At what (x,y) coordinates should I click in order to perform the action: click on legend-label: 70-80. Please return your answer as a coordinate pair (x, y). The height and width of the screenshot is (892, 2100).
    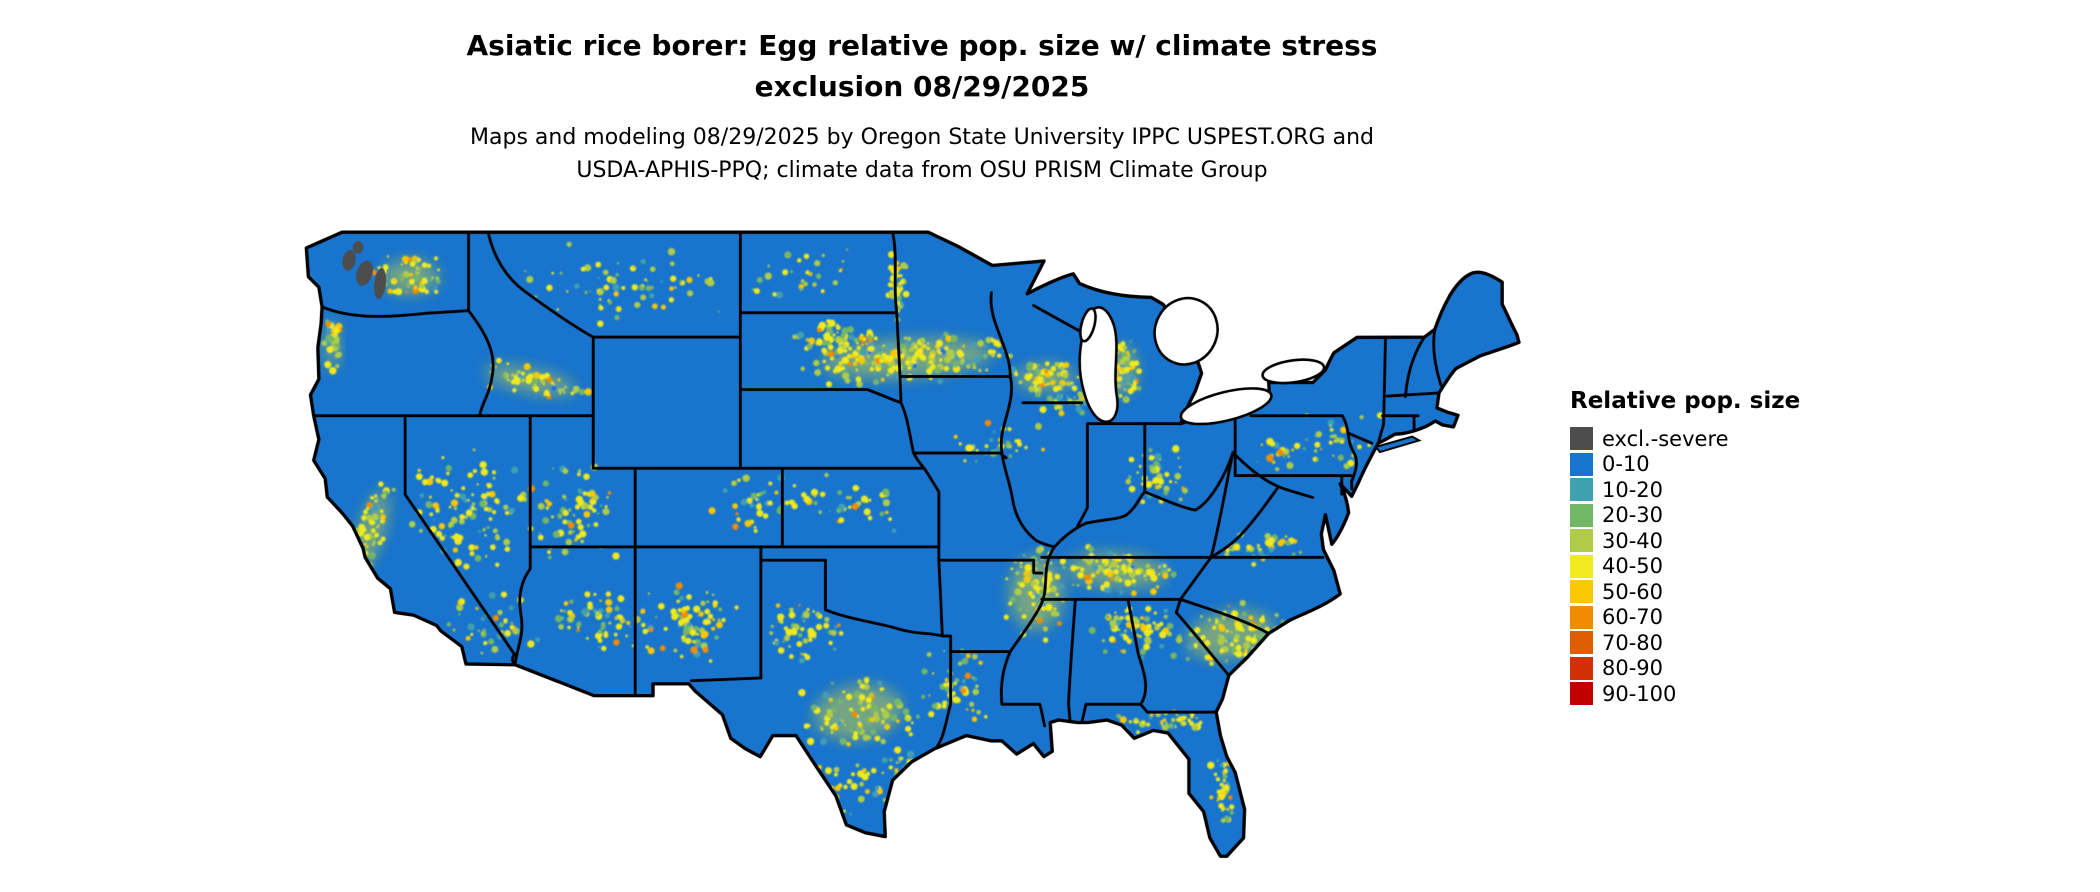
    Looking at the image, I should click on (1633, 642).